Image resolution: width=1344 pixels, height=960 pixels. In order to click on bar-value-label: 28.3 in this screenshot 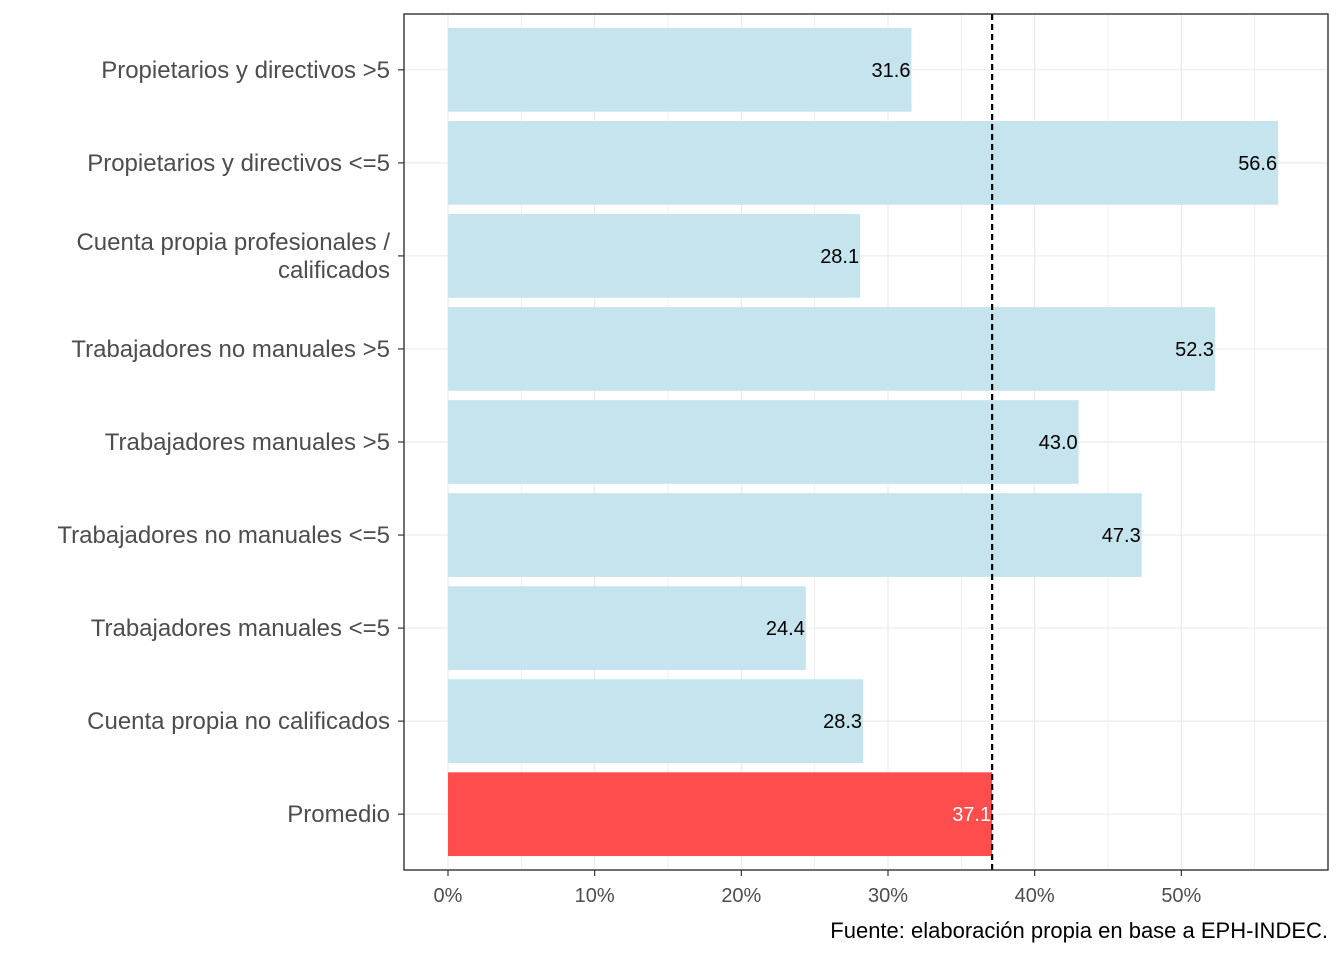, I will do `click(842, 722)`.